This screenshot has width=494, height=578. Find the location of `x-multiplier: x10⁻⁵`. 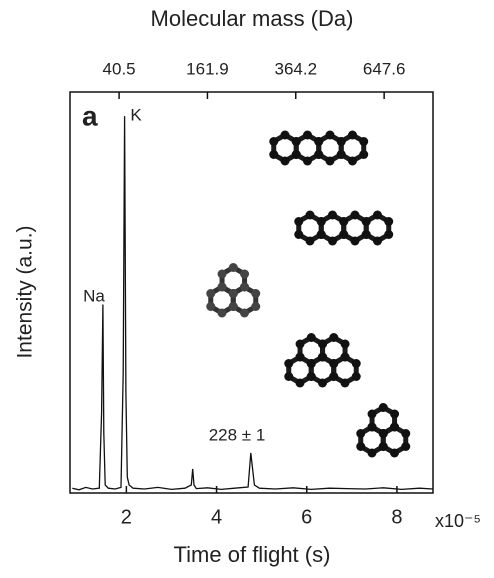

x-multiplier: x10⁻⁵ is located at coordinates (458, 521).